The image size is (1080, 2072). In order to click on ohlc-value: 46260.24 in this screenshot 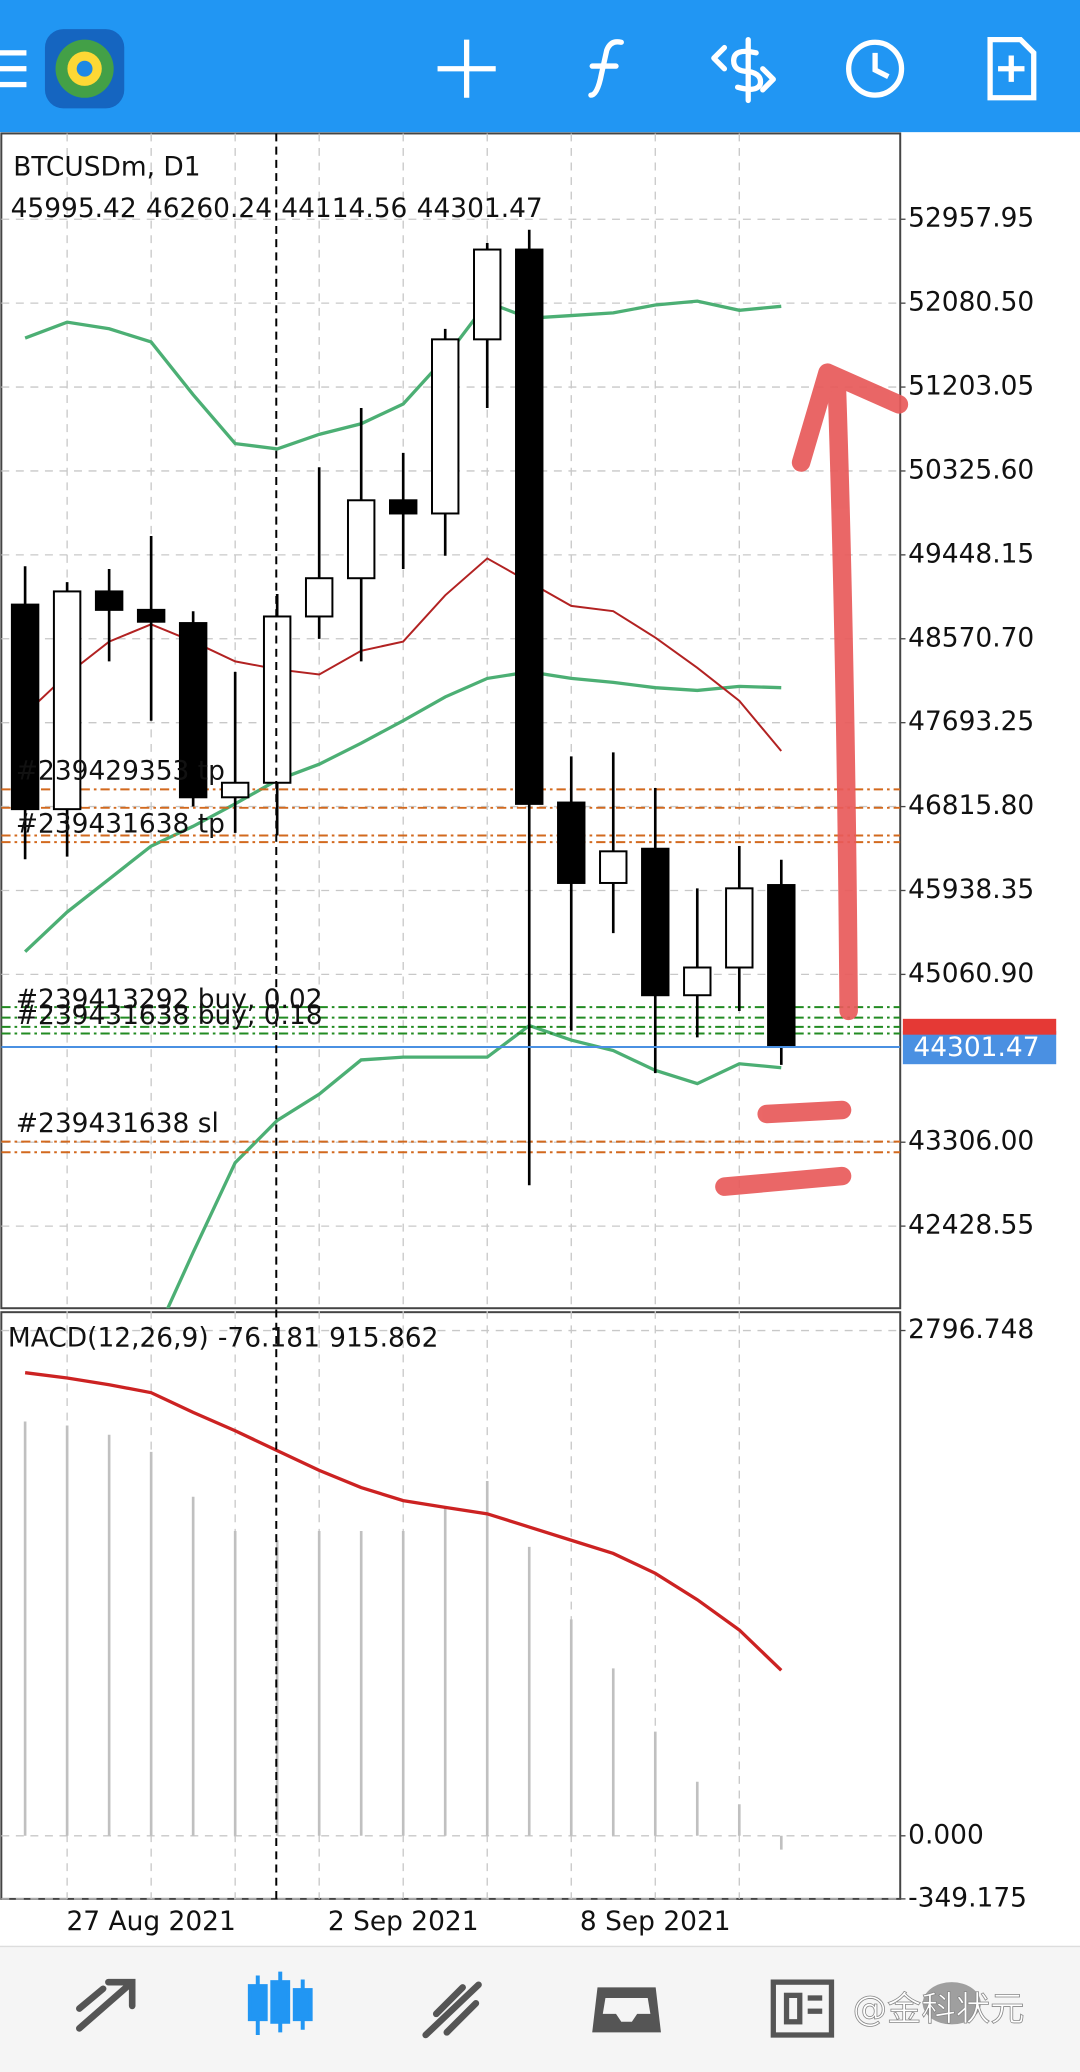, I will do `click(209, 207)`.